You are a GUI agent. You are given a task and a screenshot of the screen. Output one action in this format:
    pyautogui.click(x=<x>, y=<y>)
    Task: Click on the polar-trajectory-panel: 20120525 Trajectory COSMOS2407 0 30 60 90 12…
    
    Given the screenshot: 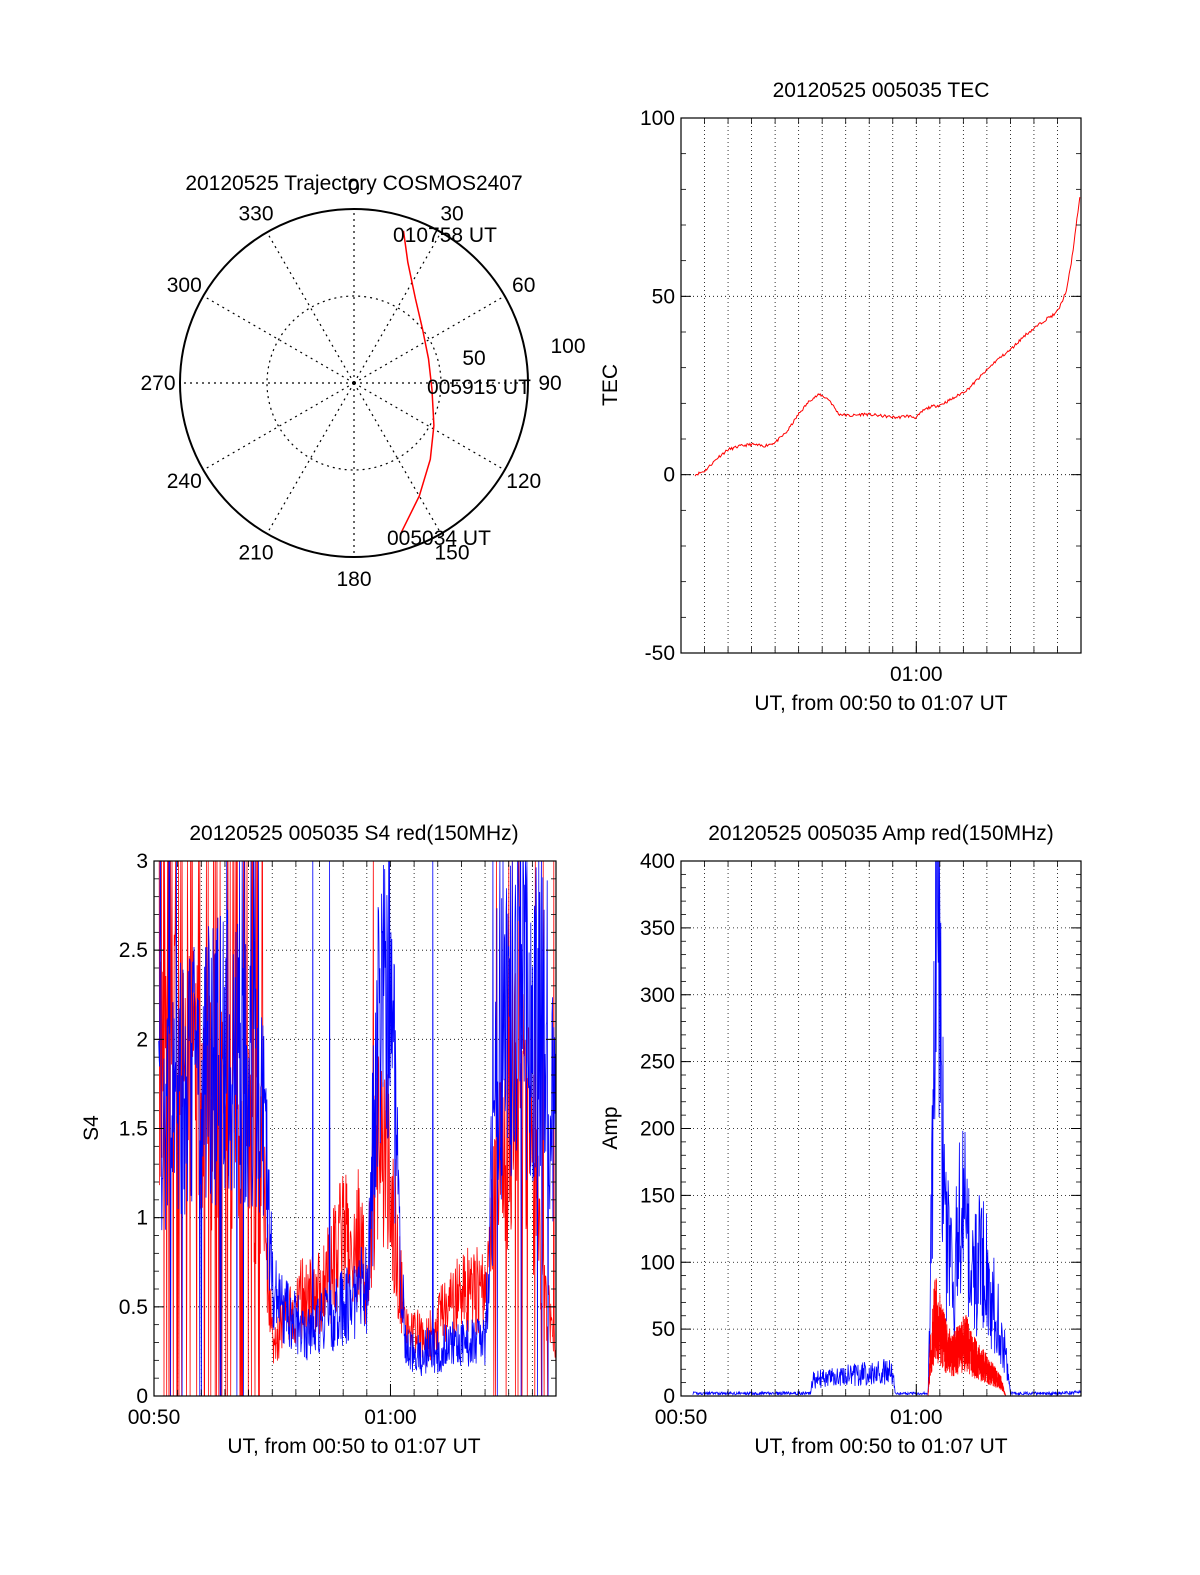 What is the action you would take?
    pyautogui.click(x=362, y=381)
    